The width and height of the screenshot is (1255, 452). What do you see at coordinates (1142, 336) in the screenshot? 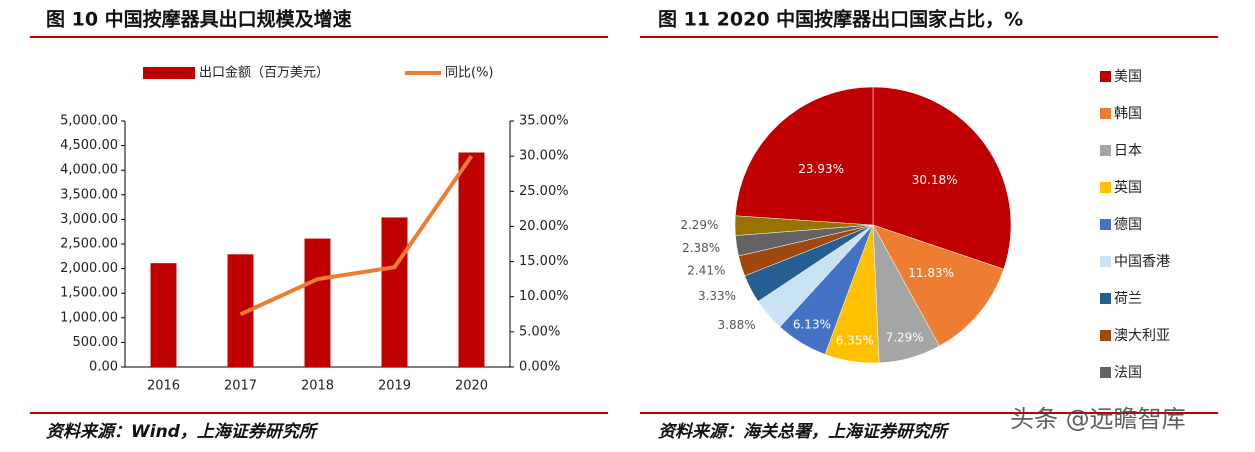
I see `legend-label: 澳大利亚` at bounding box center [1142, 336].